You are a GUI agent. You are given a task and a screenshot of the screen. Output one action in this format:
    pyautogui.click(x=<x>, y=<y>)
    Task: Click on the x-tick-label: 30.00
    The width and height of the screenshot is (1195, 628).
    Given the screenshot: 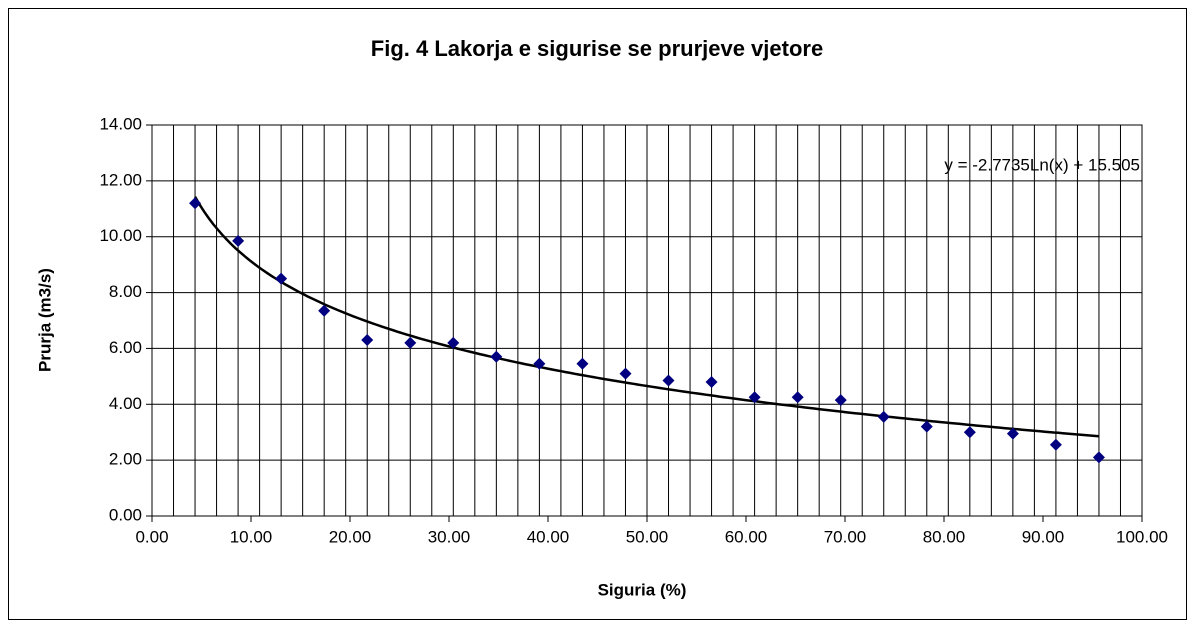 What is the action you would take?
    pyautogui.click(x=449, y=536)
    